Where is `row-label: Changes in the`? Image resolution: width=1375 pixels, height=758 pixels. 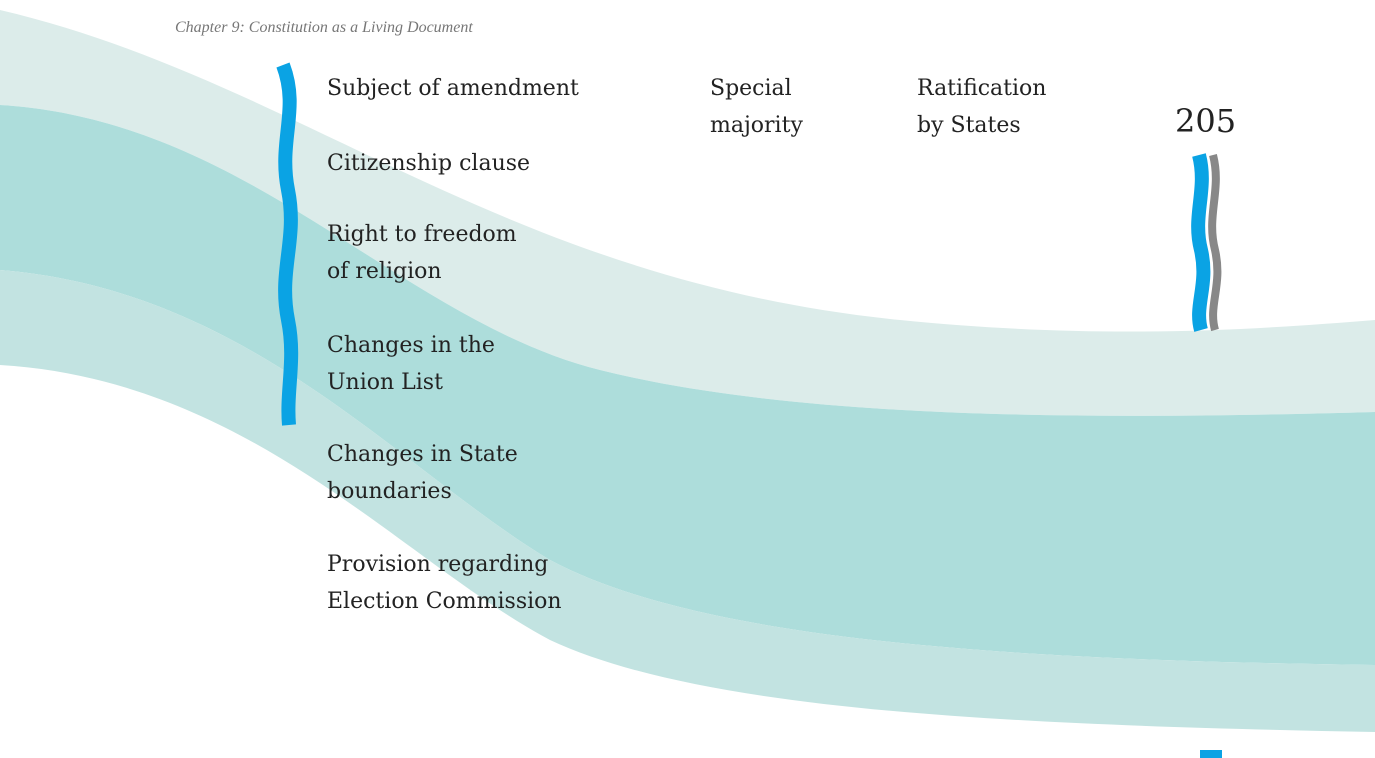 row-label: Changes in the is located at coordinates (411, 345).